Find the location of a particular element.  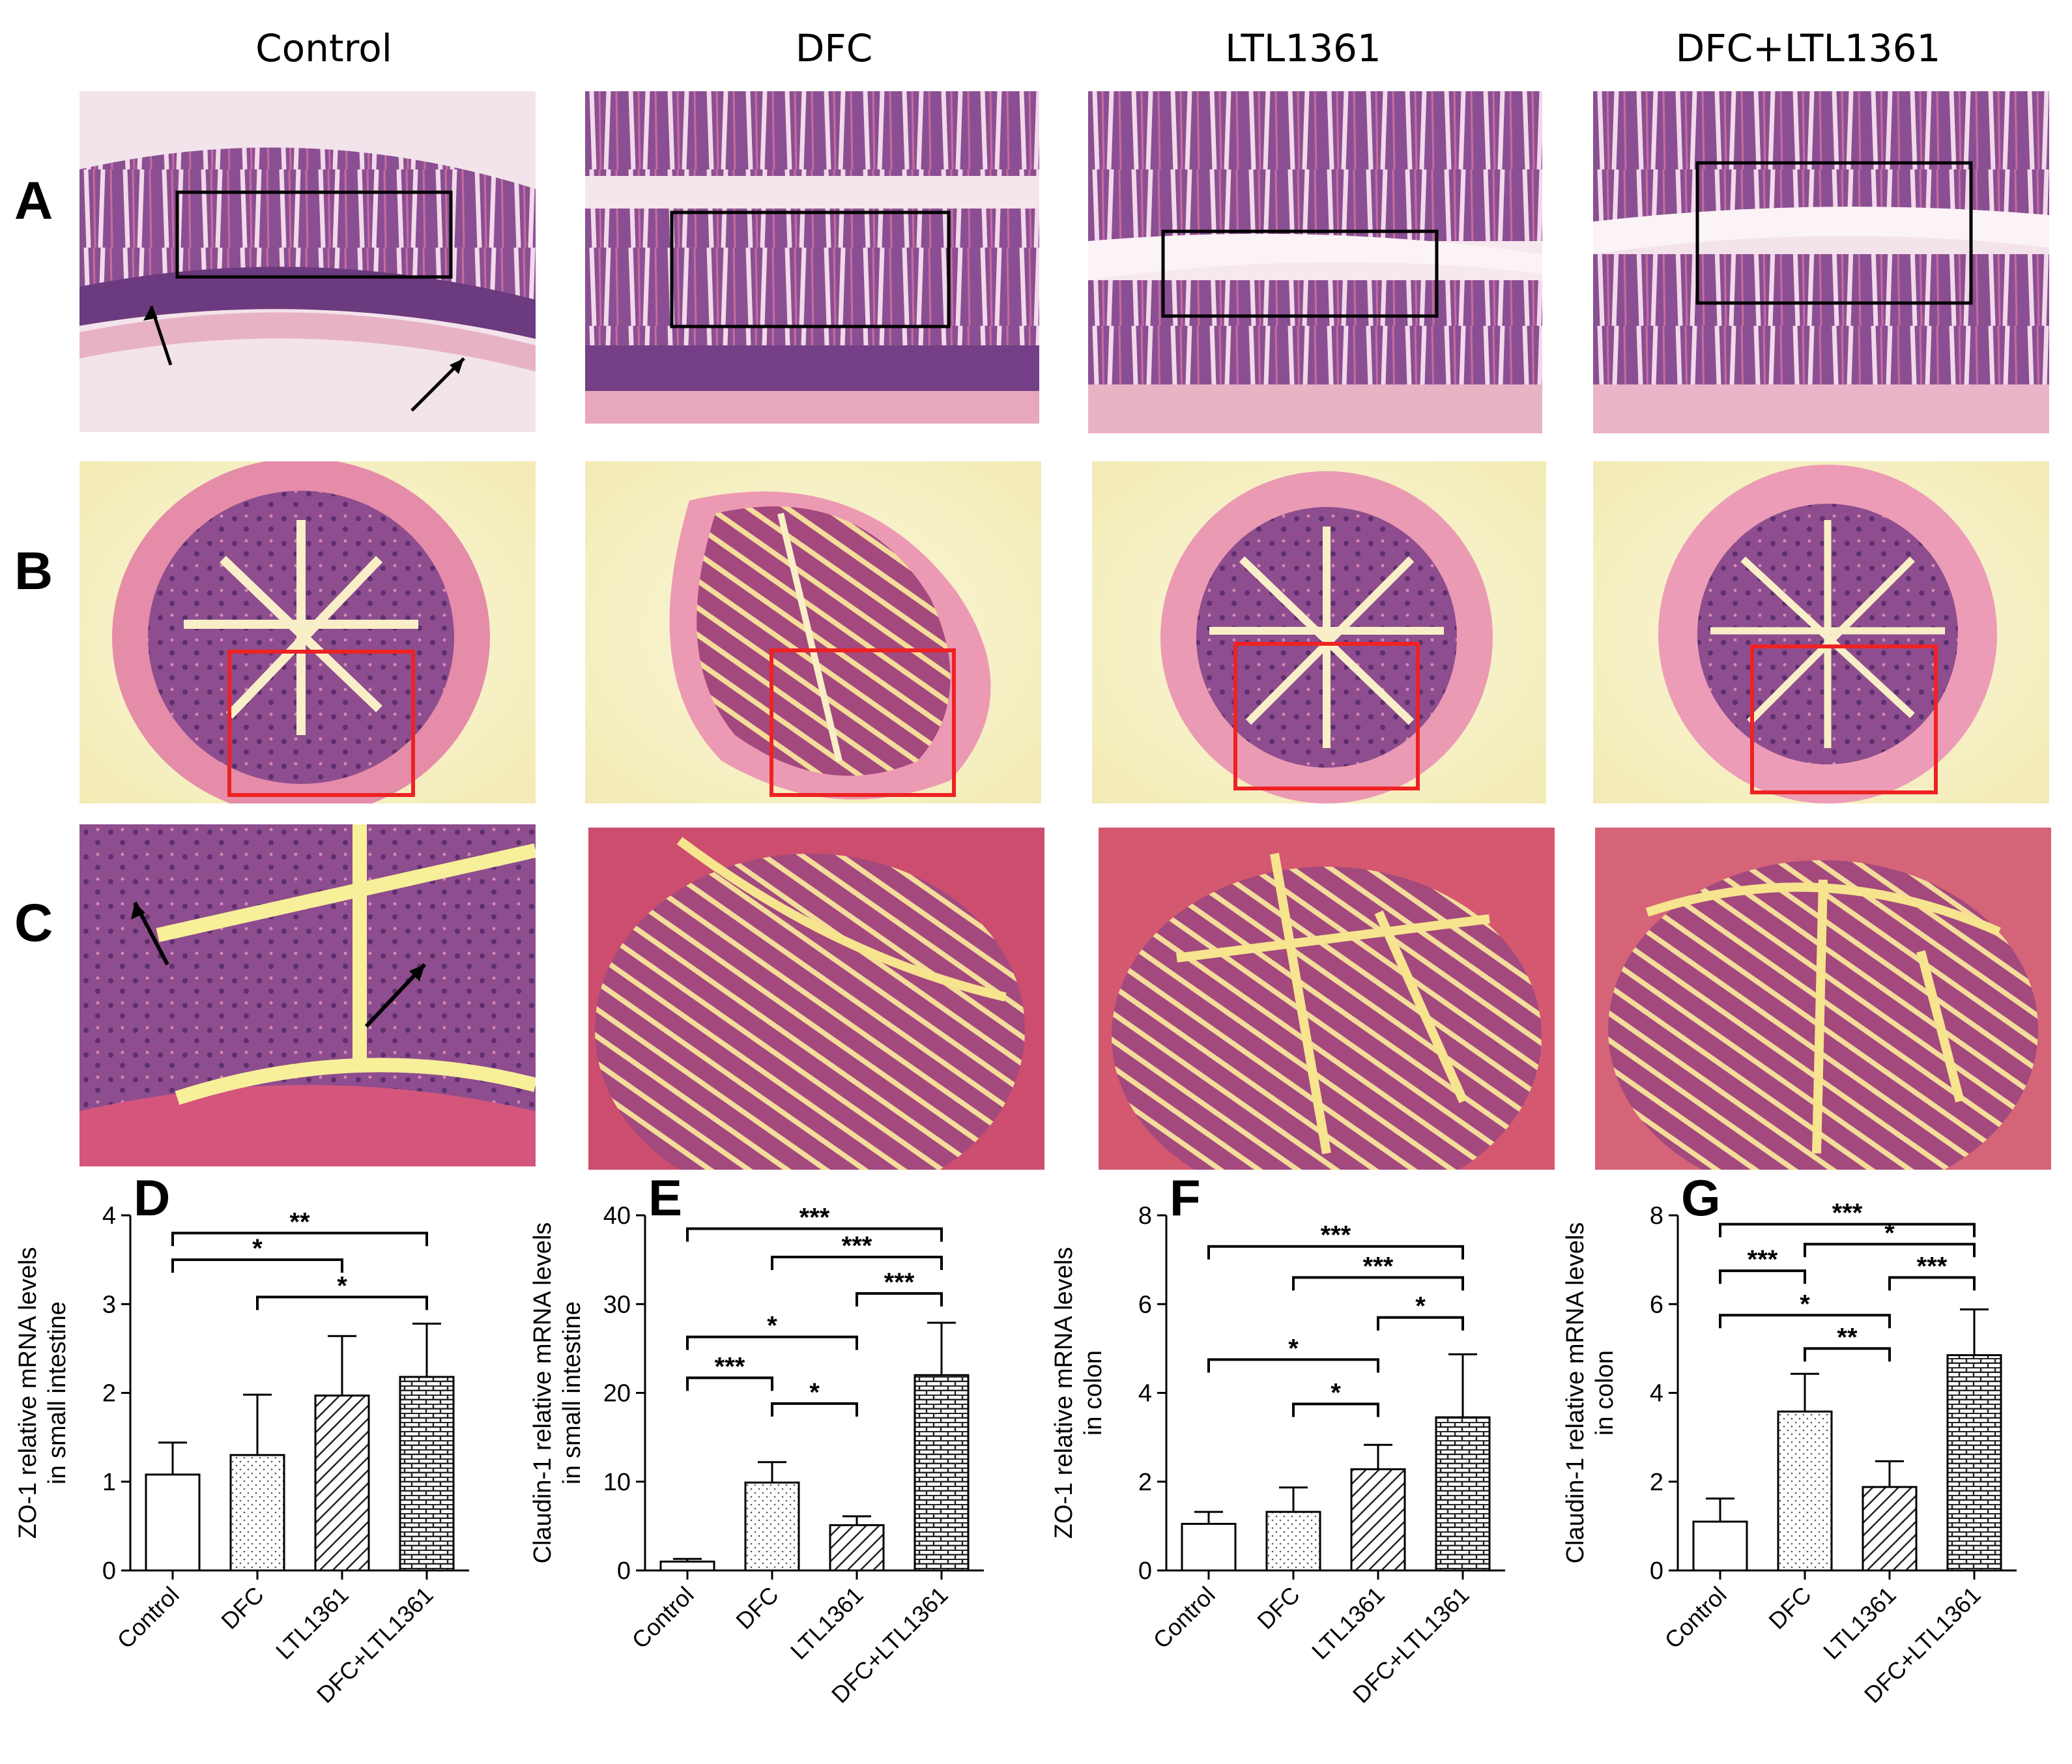

column-label-dfc: DFC is located at coordinates (834, 48).